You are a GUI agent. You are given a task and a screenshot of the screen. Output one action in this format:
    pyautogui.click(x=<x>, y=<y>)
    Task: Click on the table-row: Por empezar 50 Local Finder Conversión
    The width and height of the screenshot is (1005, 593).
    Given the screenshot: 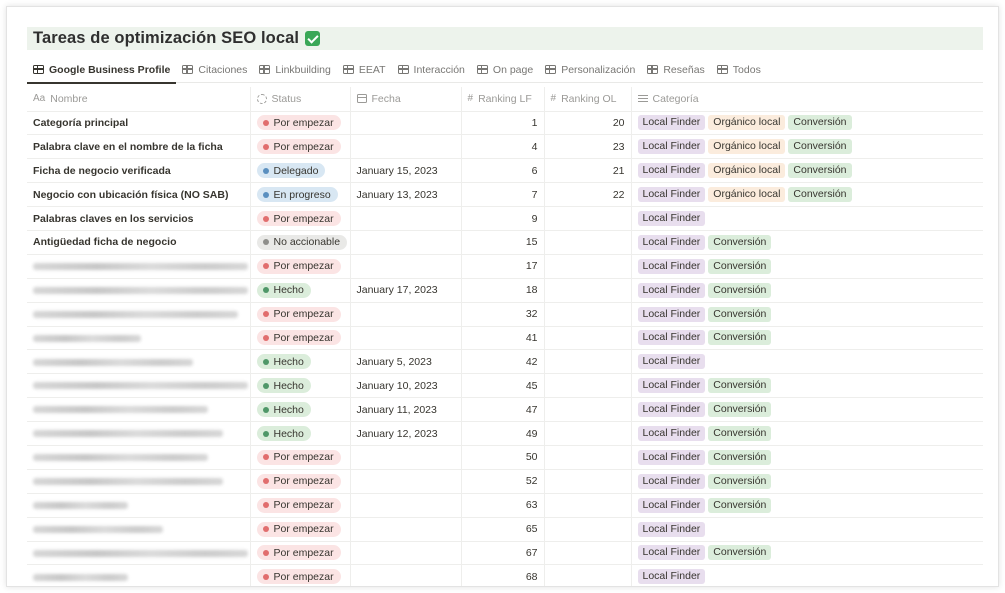 What is the action you would take?
    pyautogui.click(x=505, y=457)
    